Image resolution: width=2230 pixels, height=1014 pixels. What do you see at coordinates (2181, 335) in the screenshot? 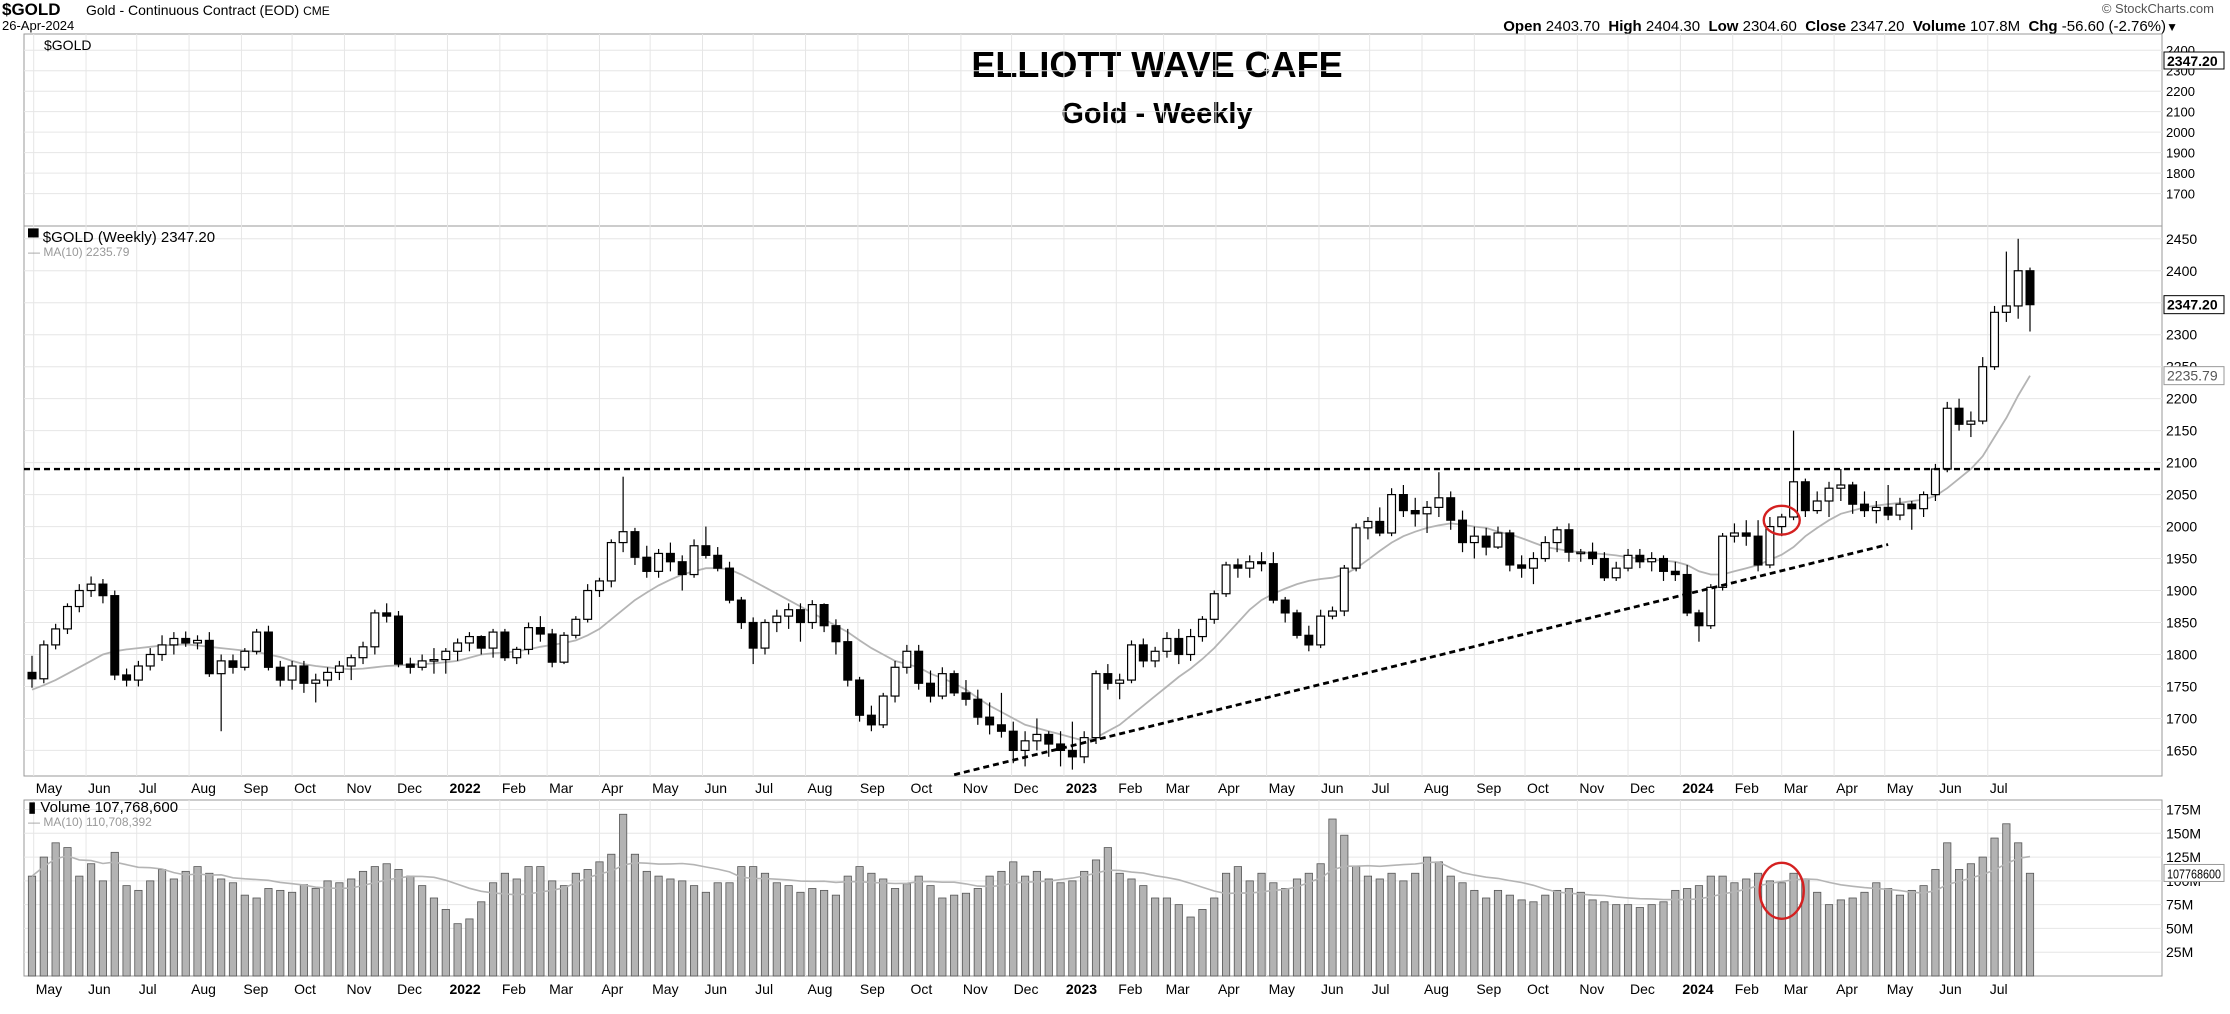
I see `price-y-tick-label: 2300` at bounding box center [2181, 335].